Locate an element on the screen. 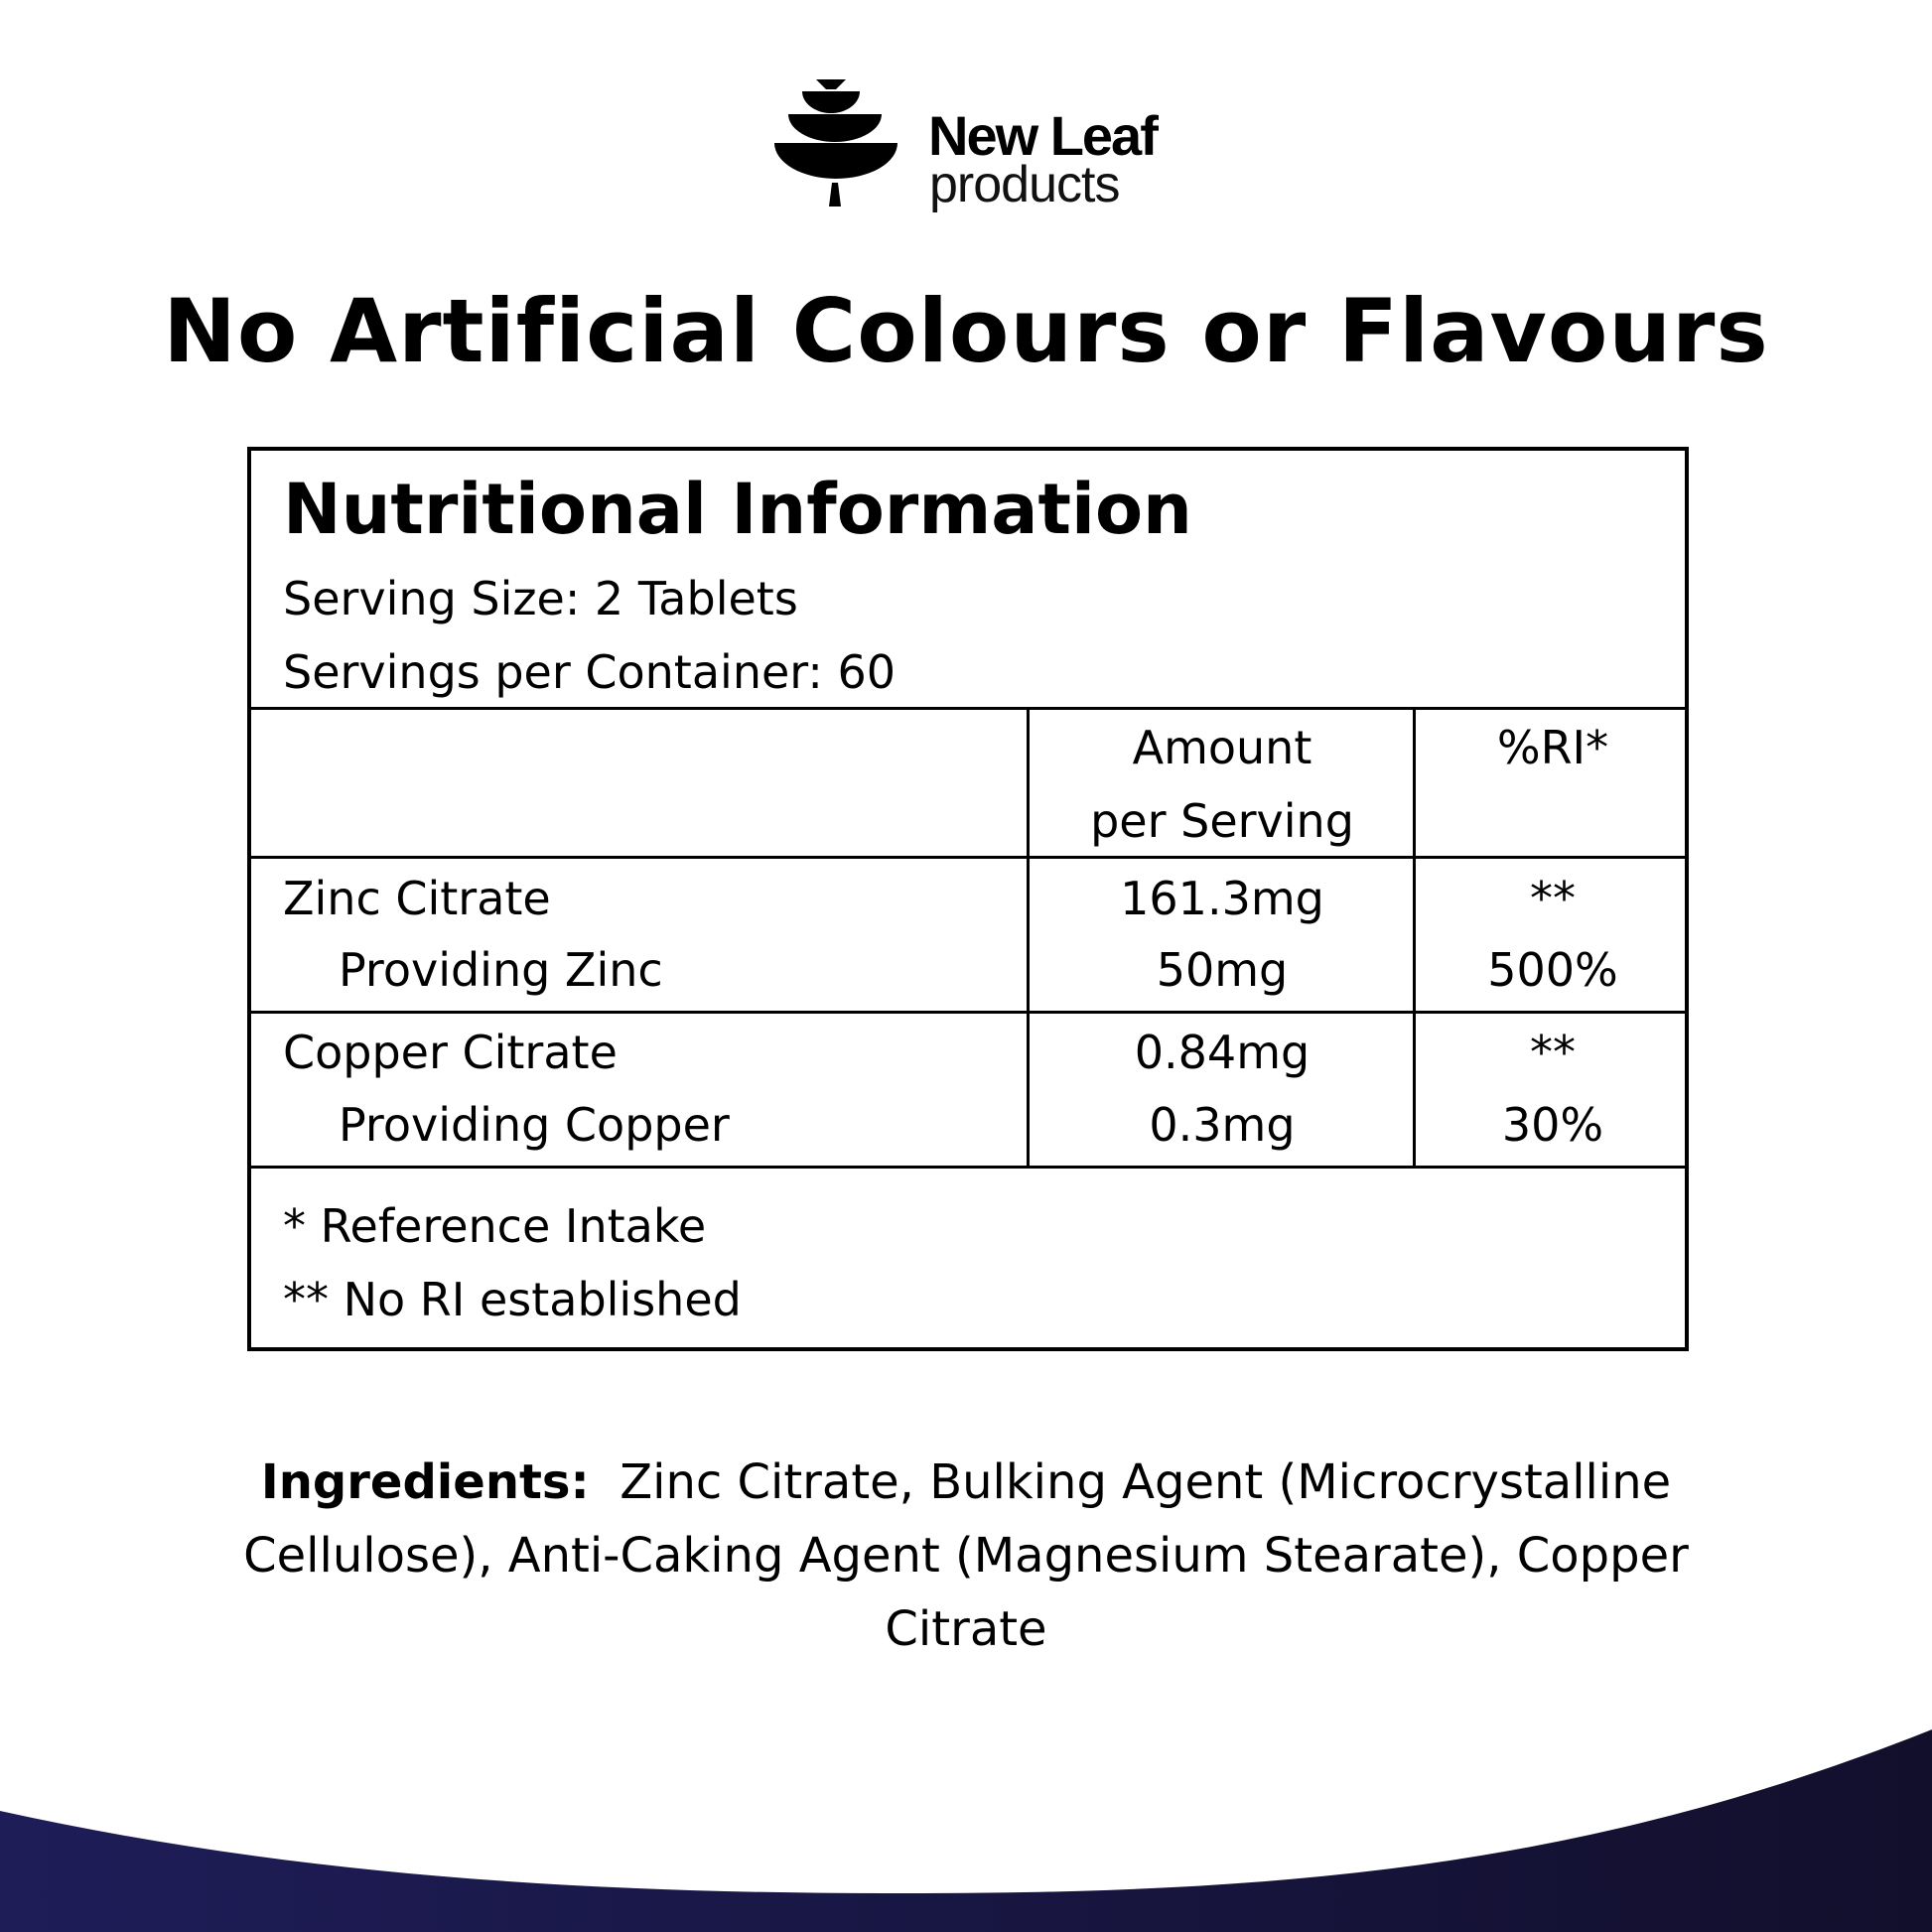 The width and height of the screenshot is (1932, 1932). row-subname: Providing Copper is located at coordinates (534, 1125).